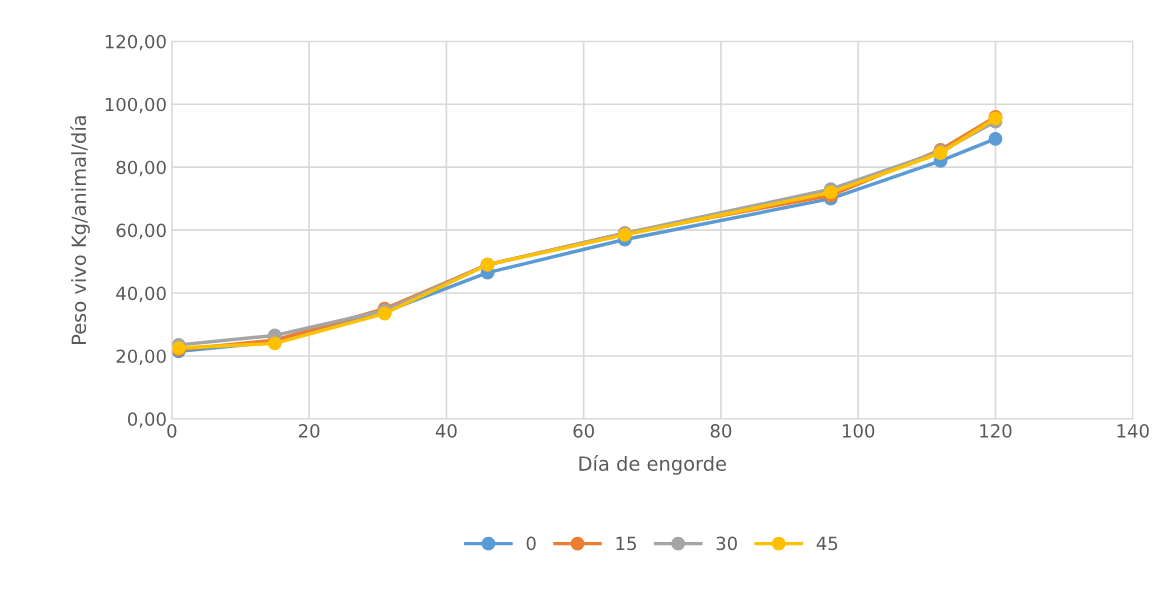  Describe the element at coordinates (996, 431) in the screenshot. I see `x-tick-label: 120` at that location.